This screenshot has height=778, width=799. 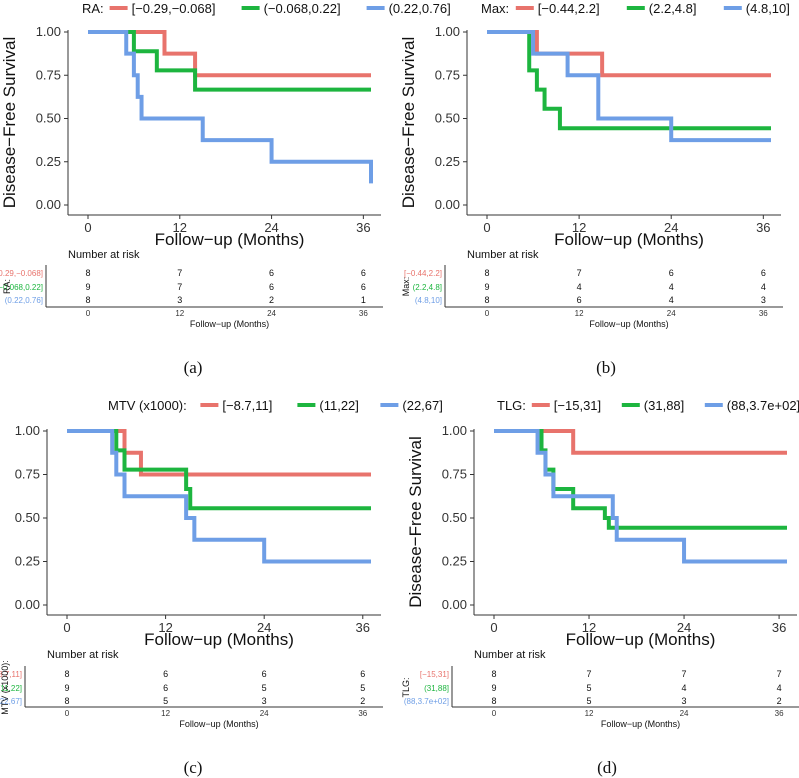 I want to click on risk-row-label: [−0.44,2.2], so click(x=423, y=273).